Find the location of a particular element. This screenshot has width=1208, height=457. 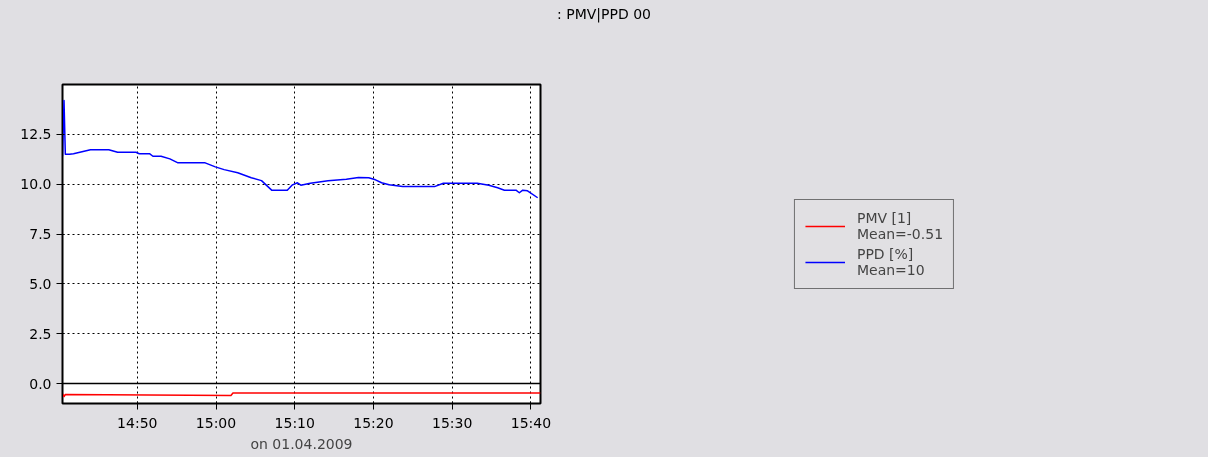

y-tick-label: 10.0 is located at coordinates (36, 184).